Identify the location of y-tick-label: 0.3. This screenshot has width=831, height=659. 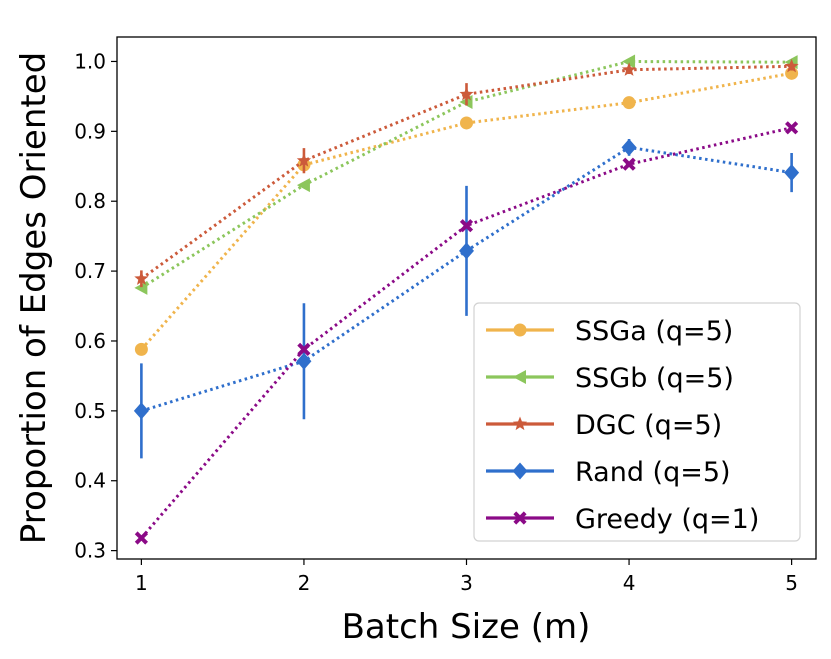
(90, 551).